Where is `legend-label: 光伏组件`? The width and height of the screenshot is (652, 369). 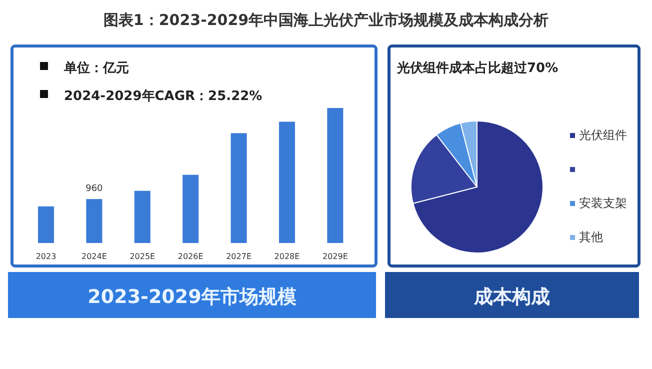
legend-label: 光伏组件 is located at coordinates (603, 135).